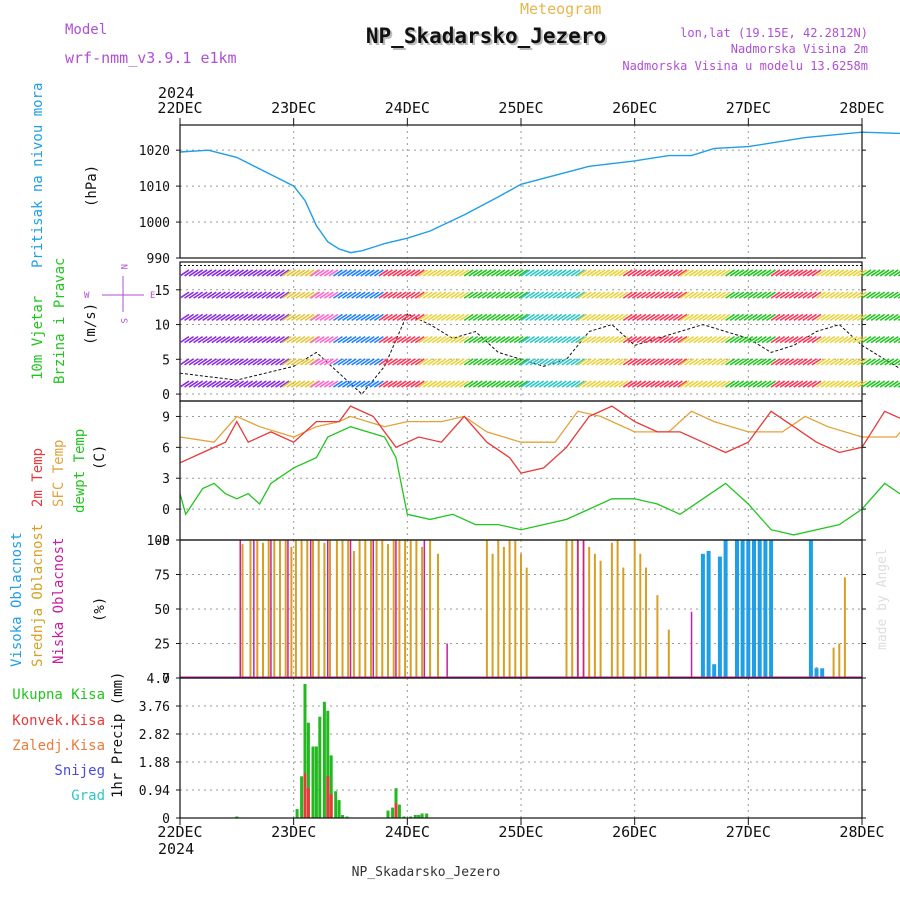  What do you see at coordinates (176, 849) in the screenshot?
I see `year-bottom: 2024` at bounding box center [176, 849].